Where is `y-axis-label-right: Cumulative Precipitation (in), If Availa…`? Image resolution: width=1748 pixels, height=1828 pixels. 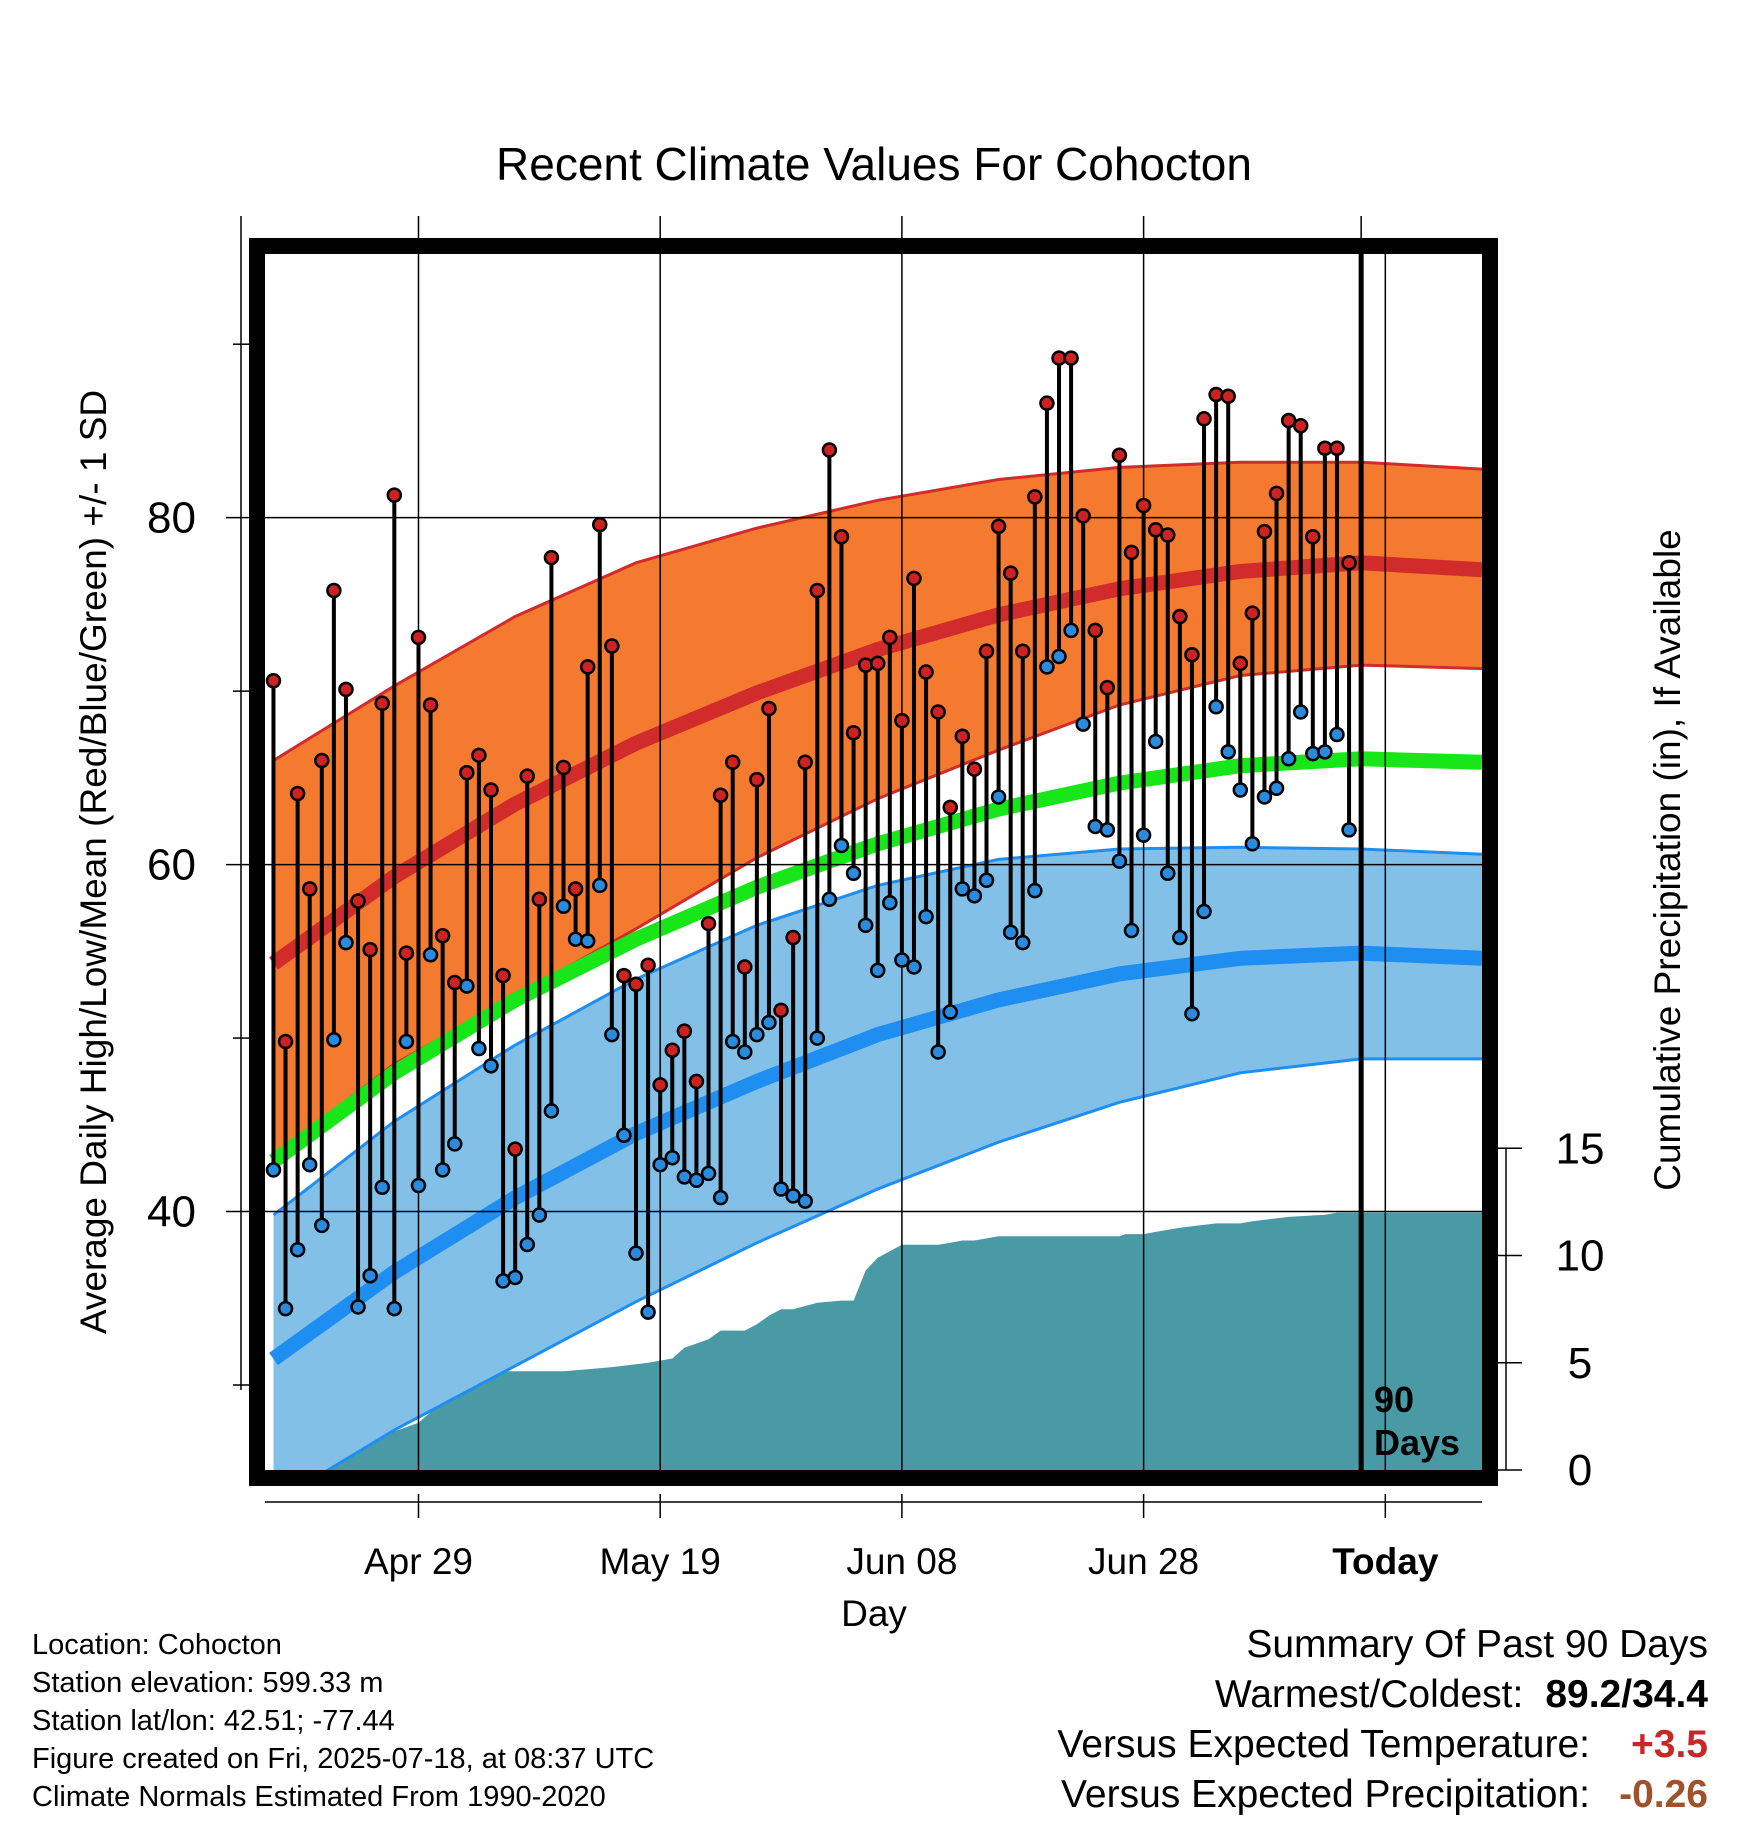
y-axis-label-right: Cumulative Precipitation (in), If Availa… is located at coordinates (1667, 860).